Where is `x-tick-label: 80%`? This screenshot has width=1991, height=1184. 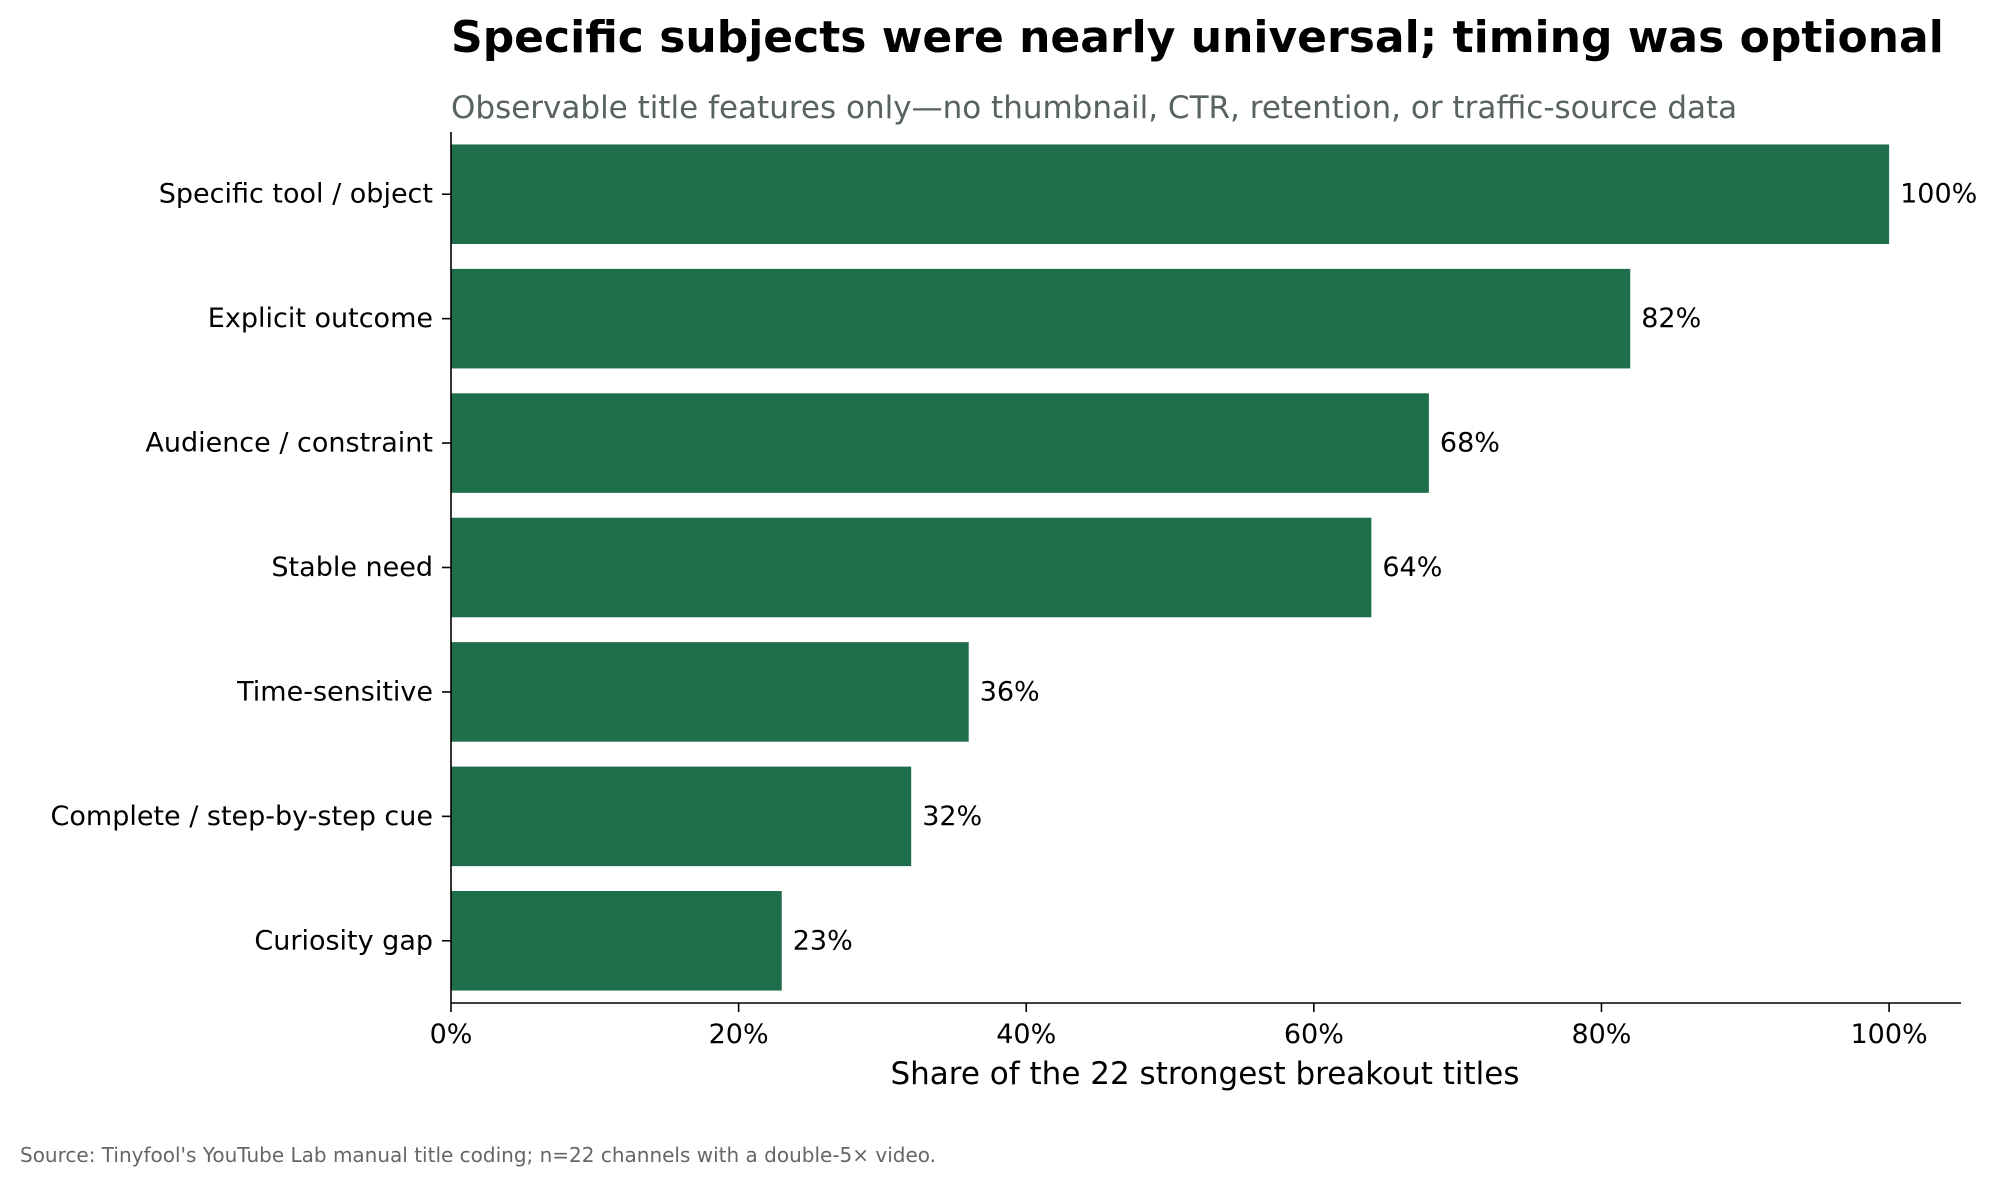
x-tick-label: 80% is located at coordinates (1601, 1034).